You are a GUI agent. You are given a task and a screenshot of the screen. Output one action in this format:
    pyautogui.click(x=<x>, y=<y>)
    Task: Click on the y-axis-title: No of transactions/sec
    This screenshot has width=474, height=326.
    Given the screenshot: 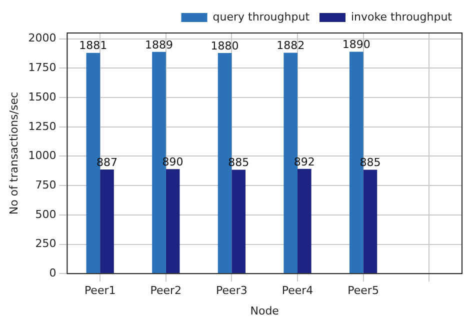 What is the action you would take?
    pyautogui.click(x=13, y=153)
    